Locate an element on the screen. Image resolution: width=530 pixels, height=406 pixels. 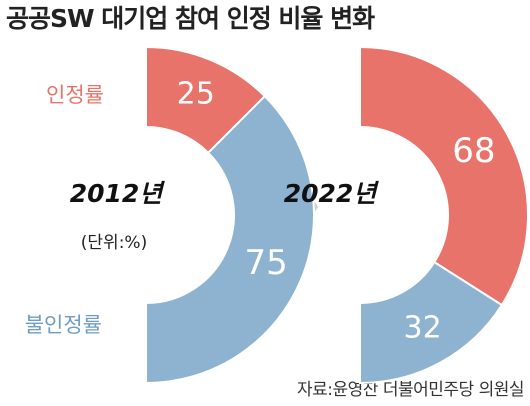
title: 공공SW 대기업 참여 인정 비율 변화 is located at coordinates (190, 18).